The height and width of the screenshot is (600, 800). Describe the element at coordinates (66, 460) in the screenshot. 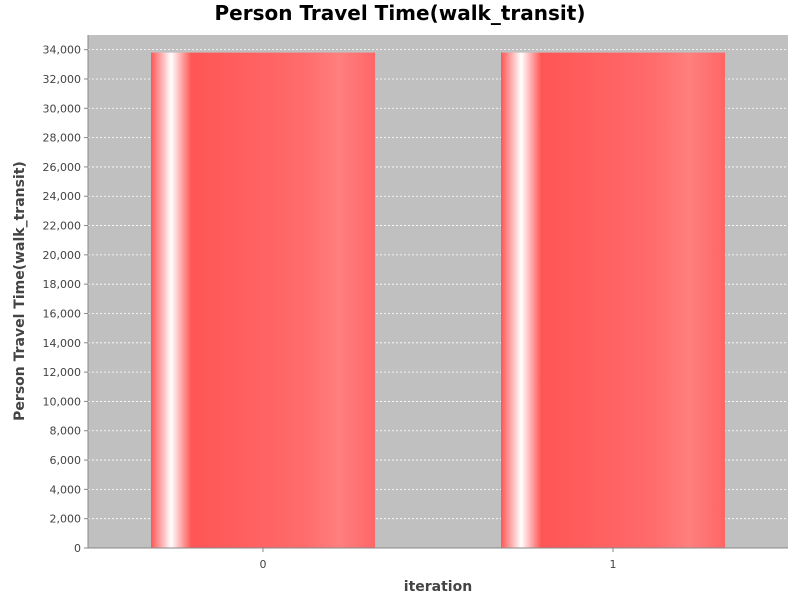

I see `y-tick-label: 6,000` at that location.